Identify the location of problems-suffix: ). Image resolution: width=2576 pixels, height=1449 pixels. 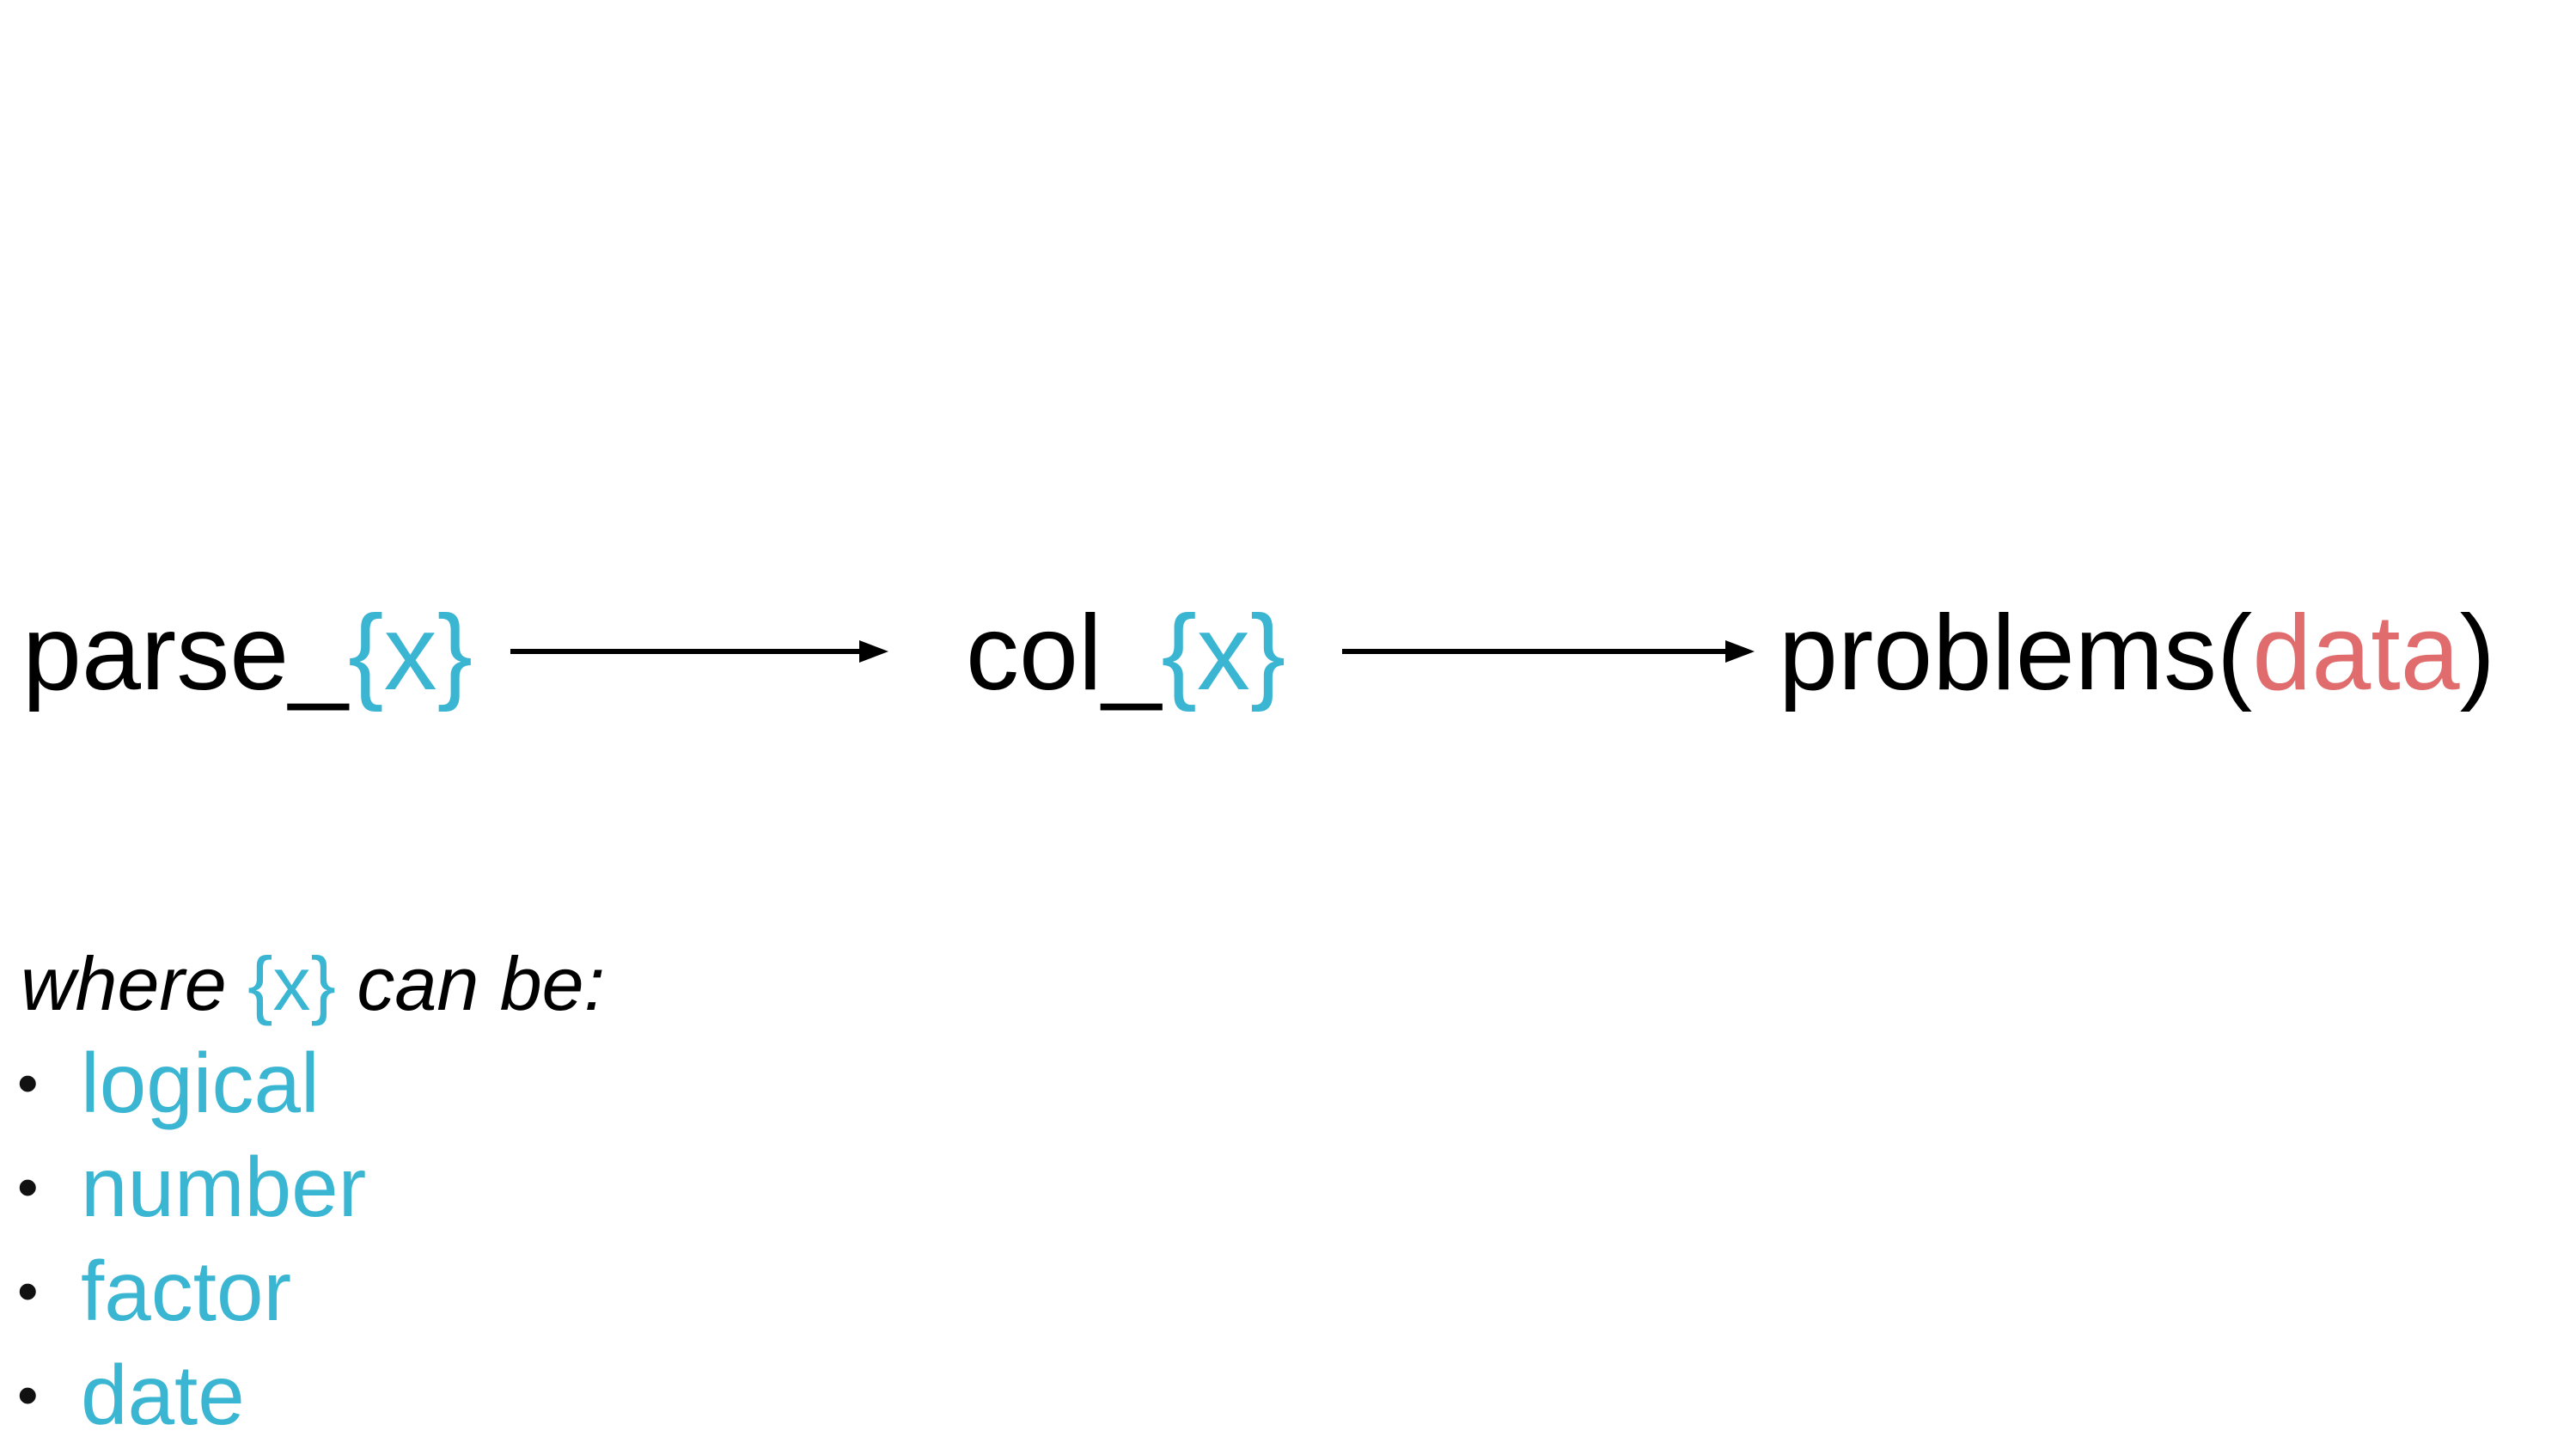
(2477, 653).